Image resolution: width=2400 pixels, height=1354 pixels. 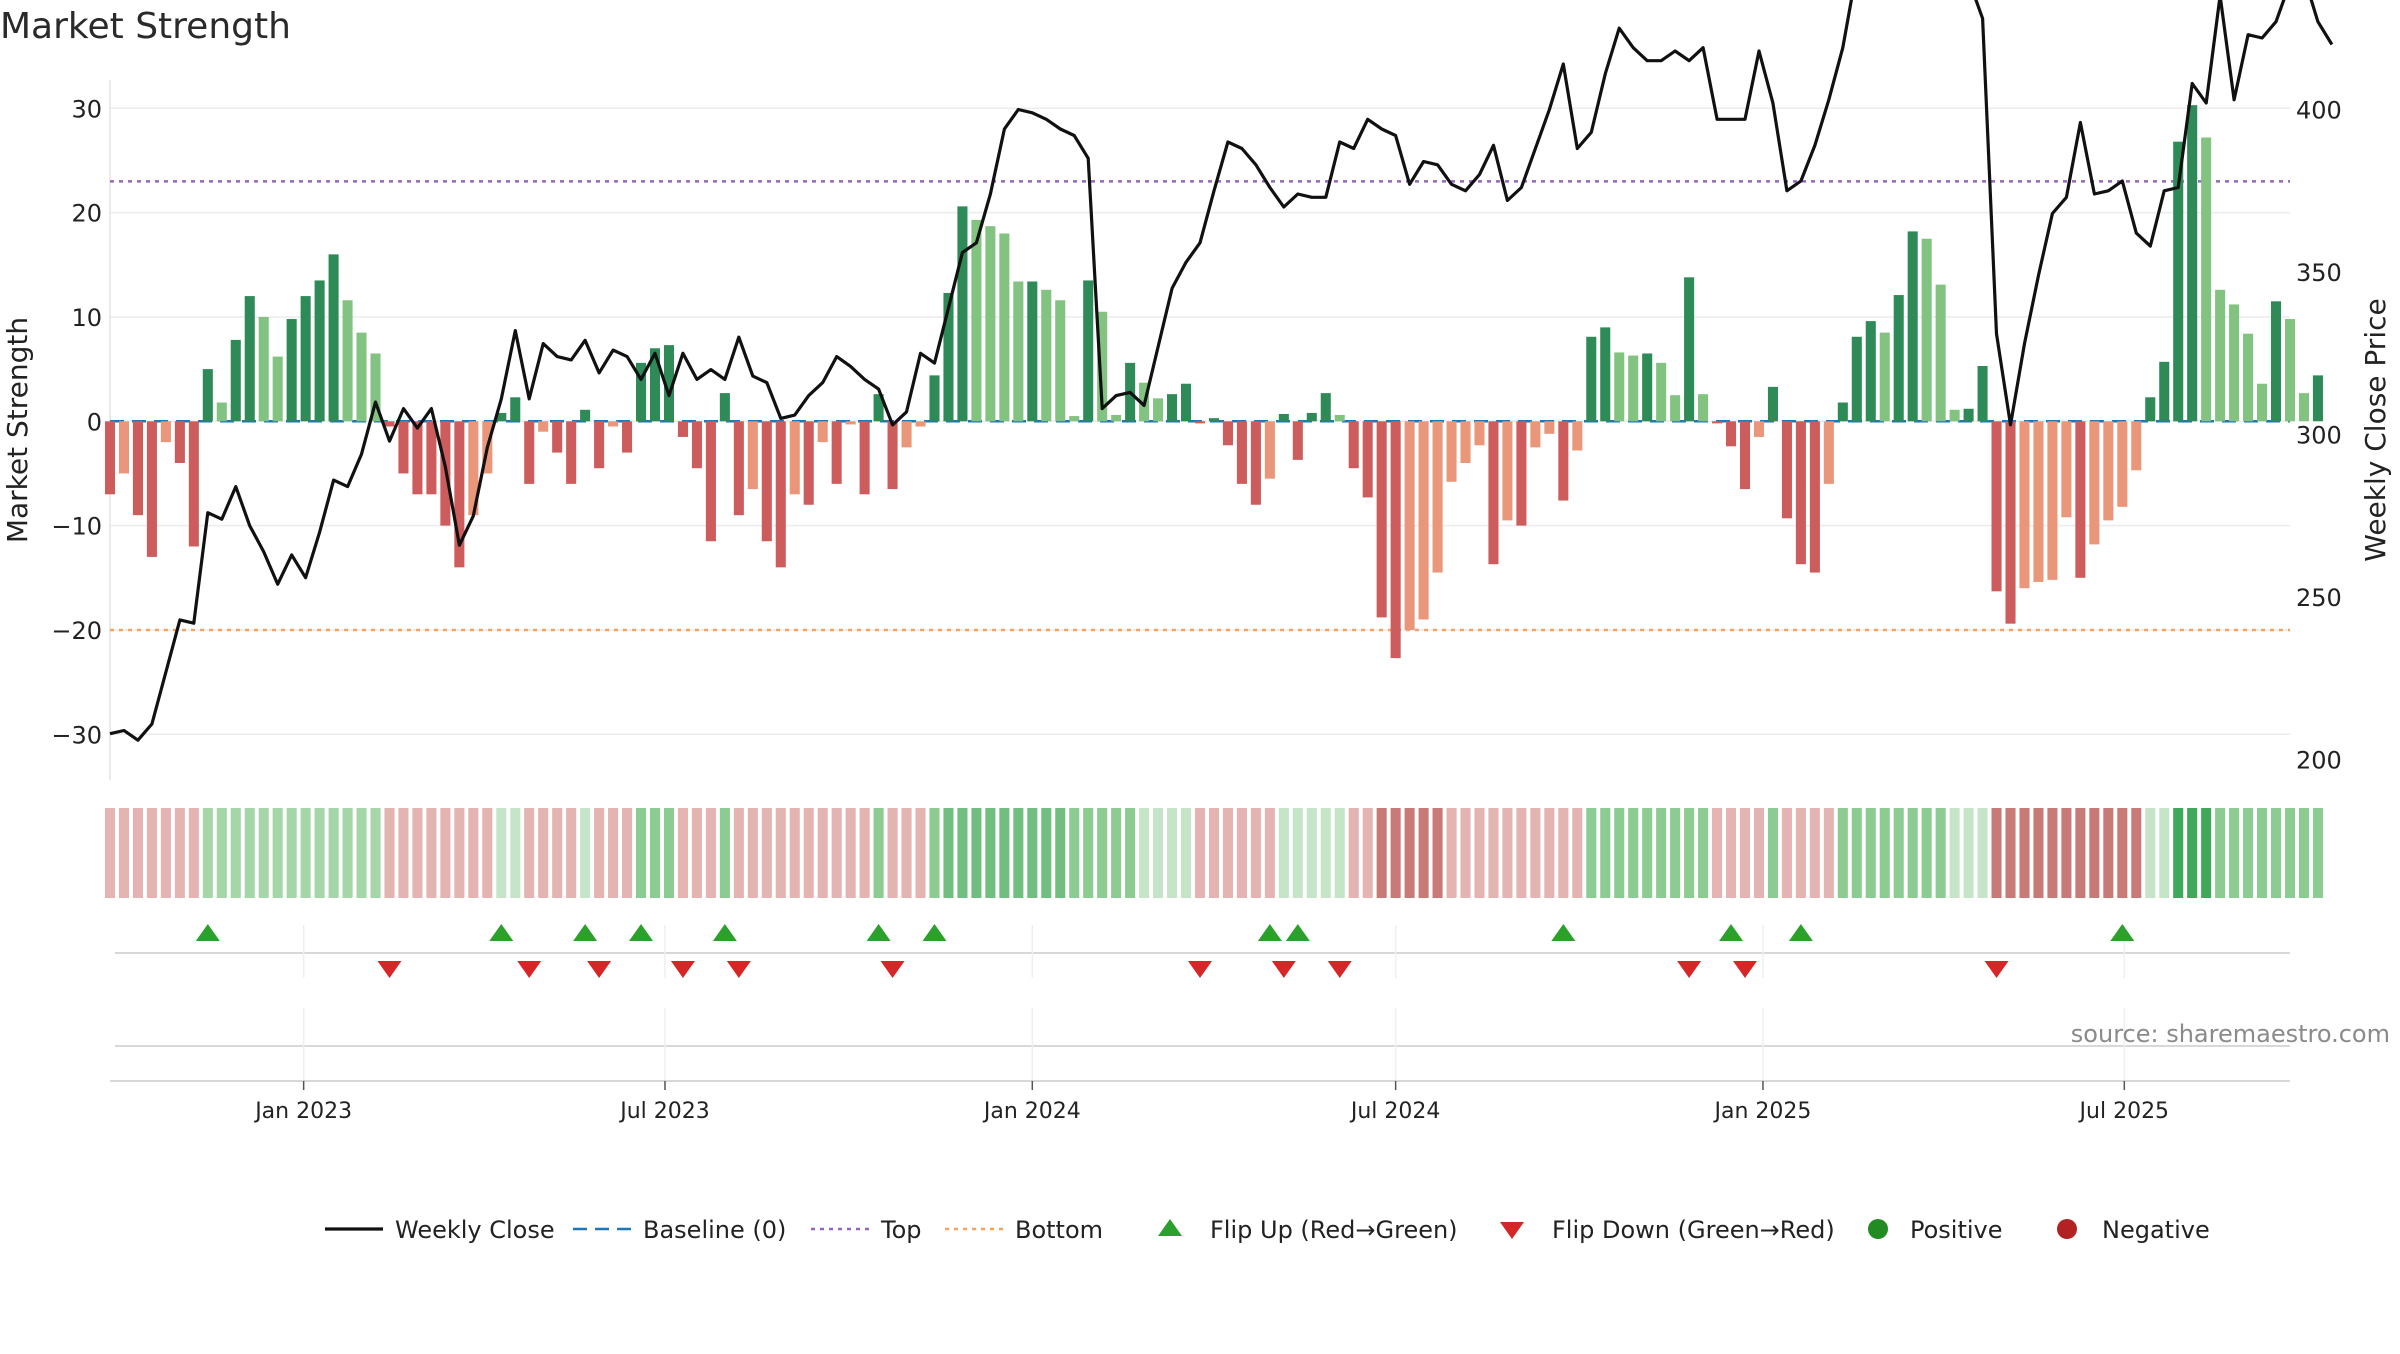 What do you see at coordinates (440, 1230) in the screenshot?
I see `legend-item: Weekly Close` at bounding box center [440, 1230].